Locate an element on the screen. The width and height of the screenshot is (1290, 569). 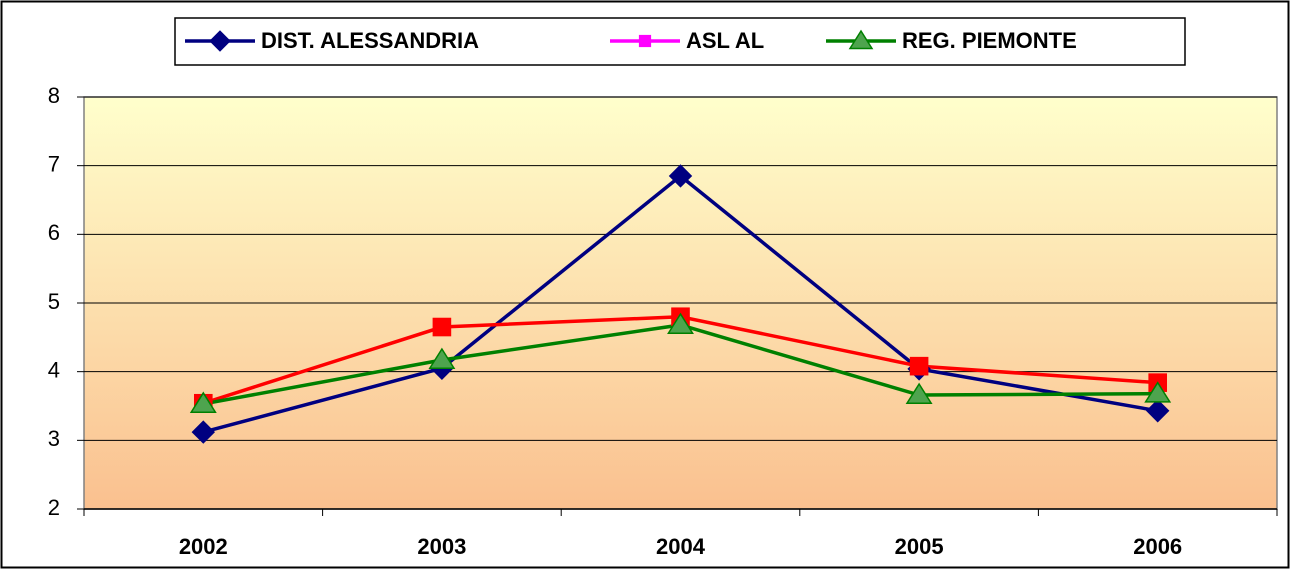
x-tick-label: 2004 is located at coordinates (681, 546).